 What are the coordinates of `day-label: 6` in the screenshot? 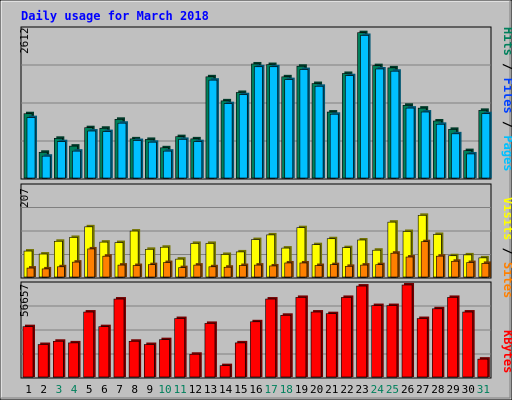 It's located at (104, 389).